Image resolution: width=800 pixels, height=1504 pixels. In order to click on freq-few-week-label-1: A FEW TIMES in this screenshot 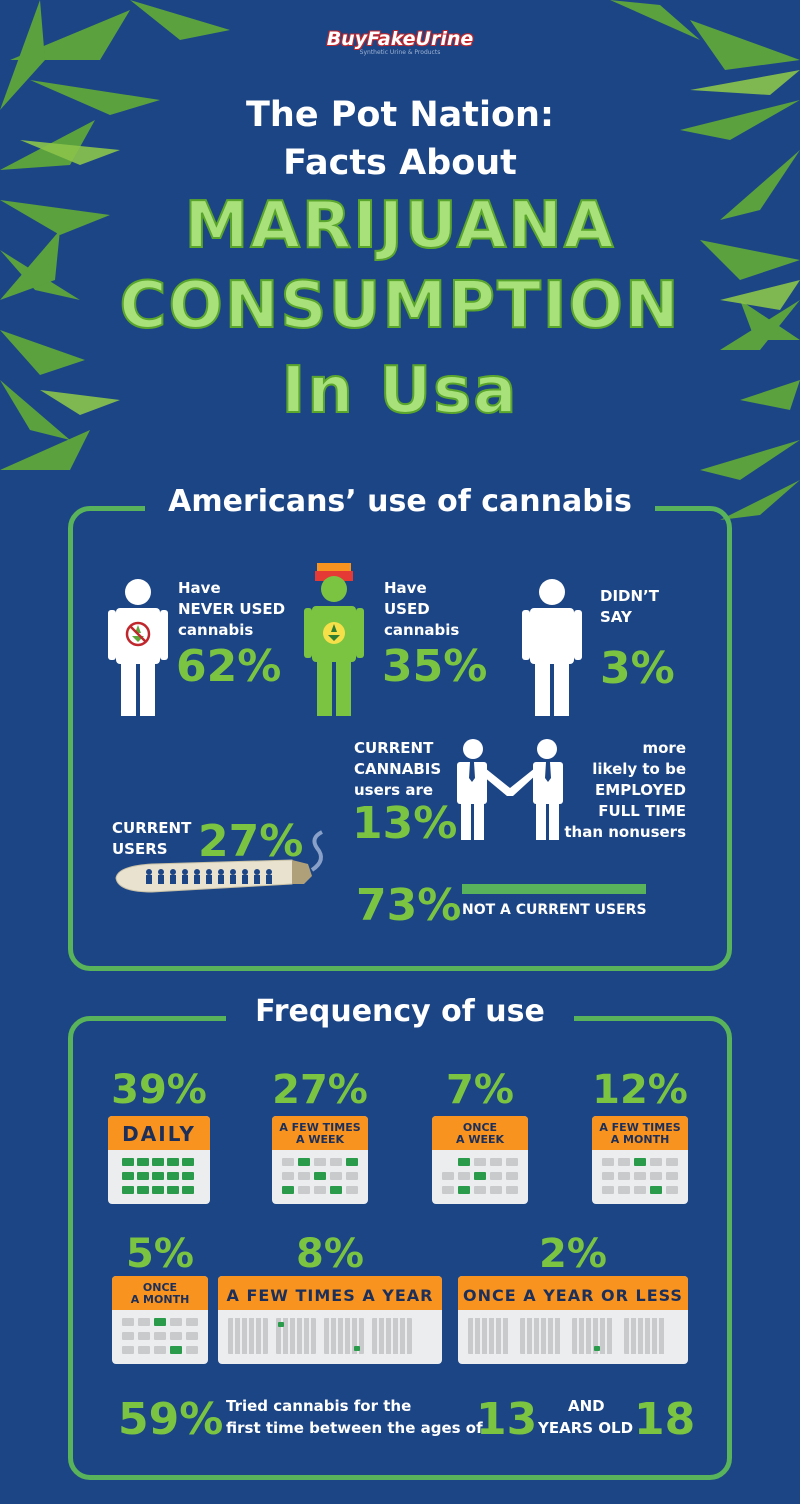, I will do `click(320, 1127)`.